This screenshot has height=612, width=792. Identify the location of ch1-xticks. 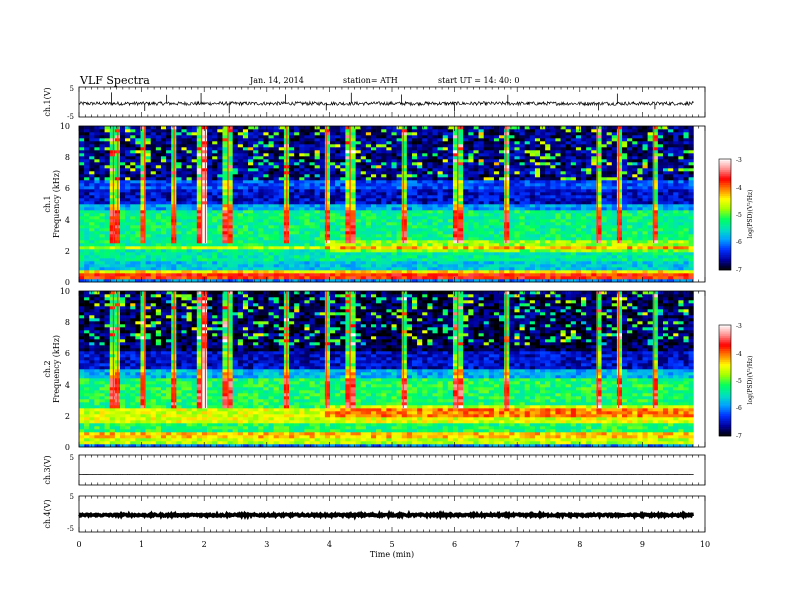
(392, 102).